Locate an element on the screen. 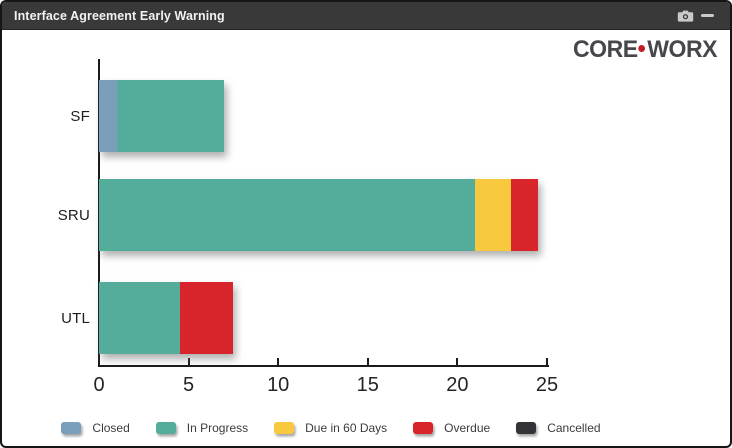  legend-item-due-in-60-days: Due in 60 Days is located at coordinates (330, 428).